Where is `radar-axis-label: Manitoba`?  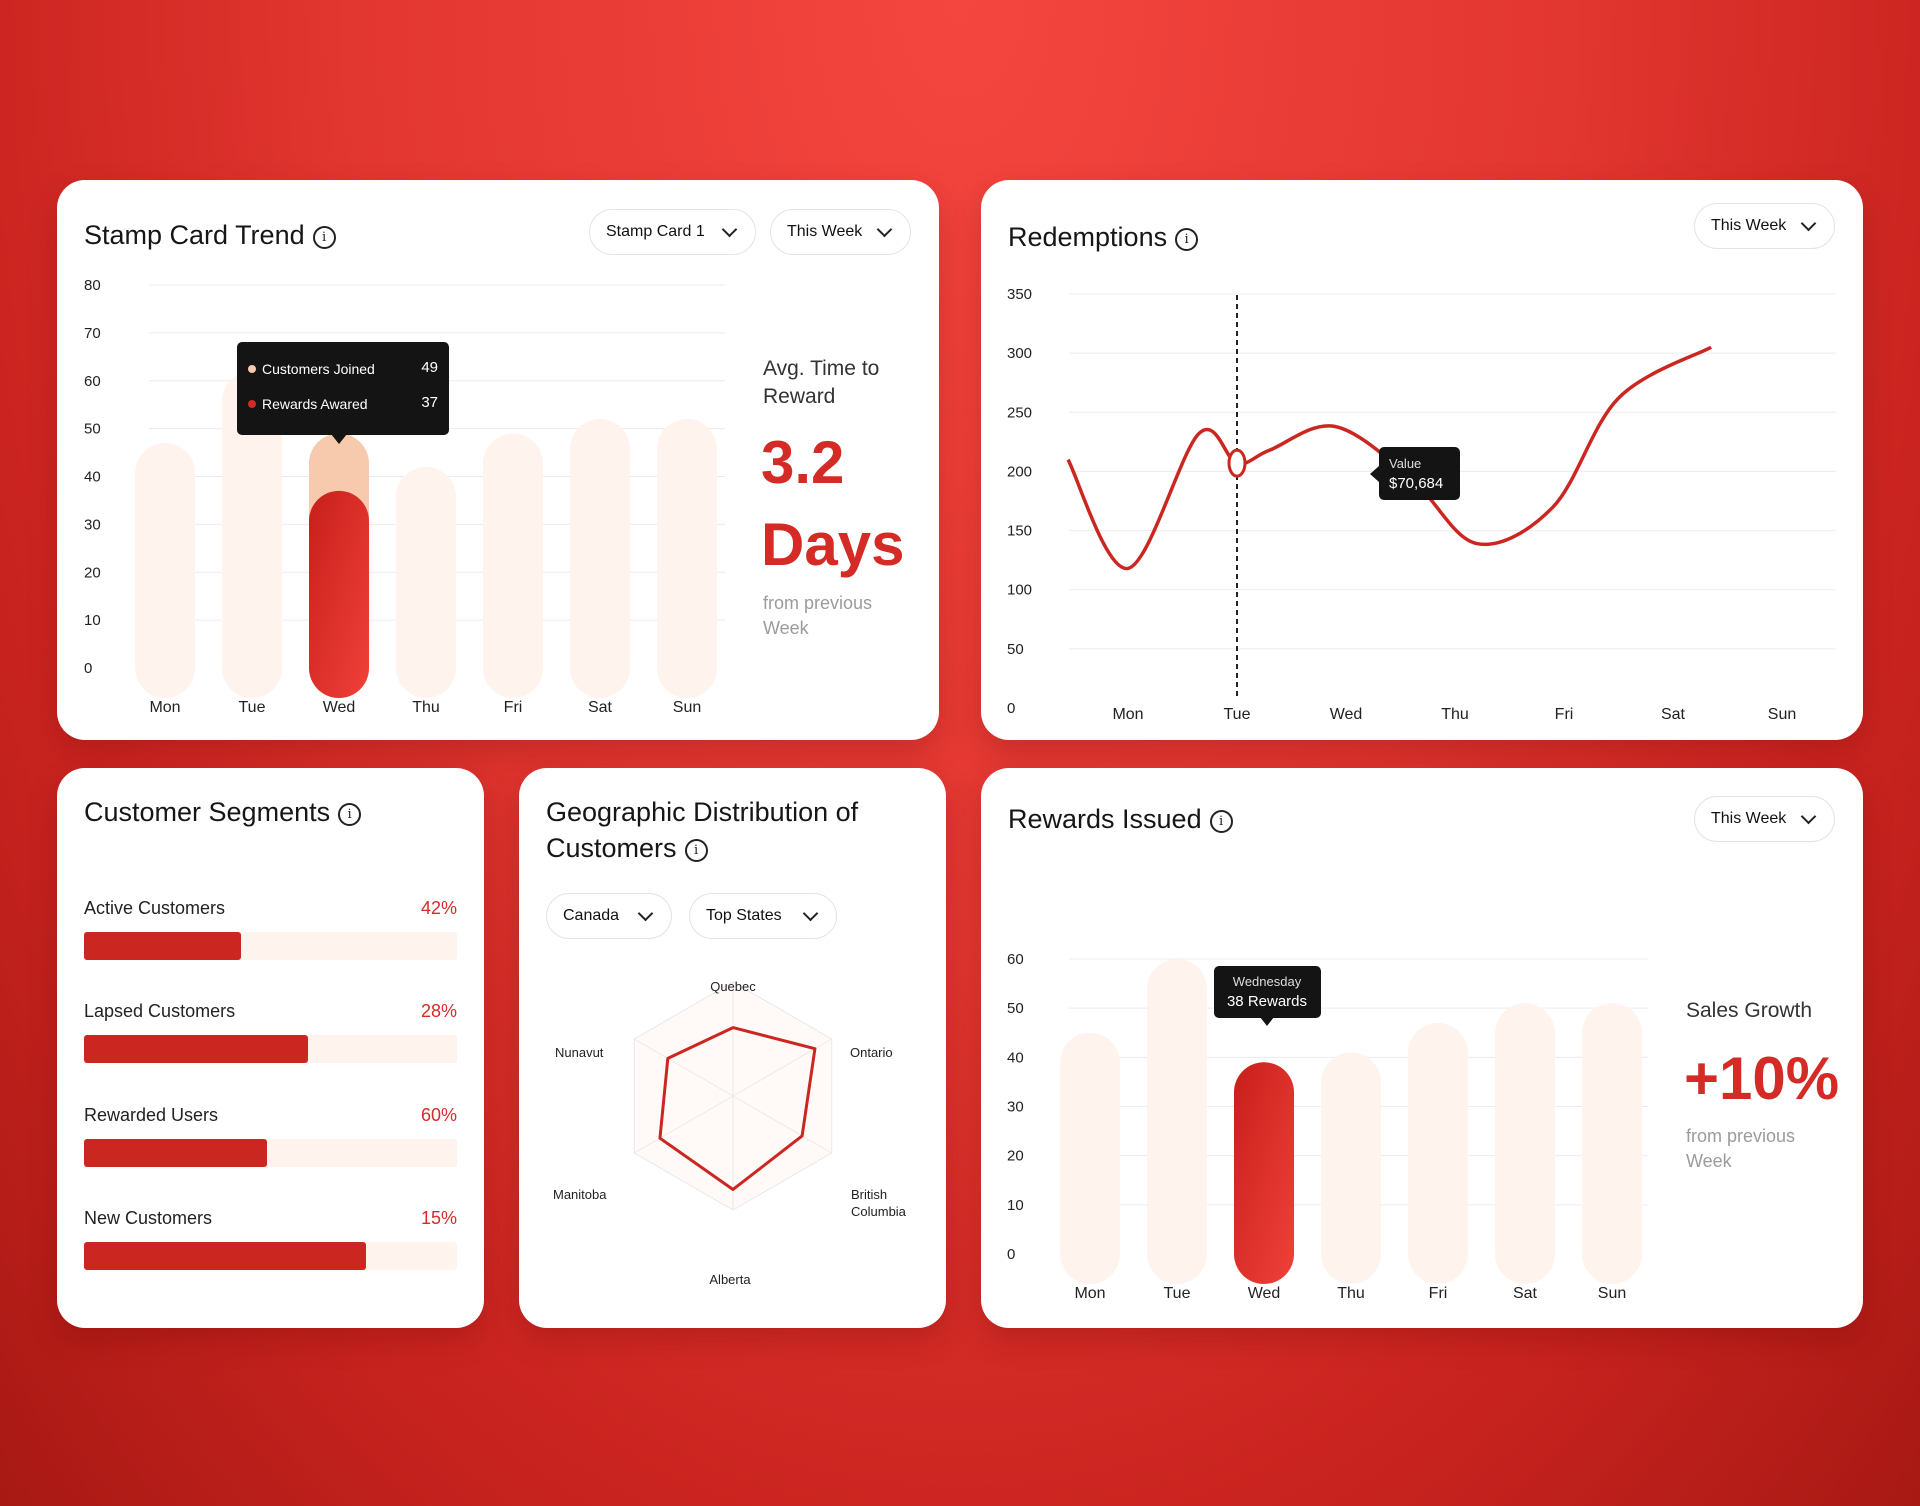
radar-axis-label: Manitoba is located at coordinates (580, 1194).